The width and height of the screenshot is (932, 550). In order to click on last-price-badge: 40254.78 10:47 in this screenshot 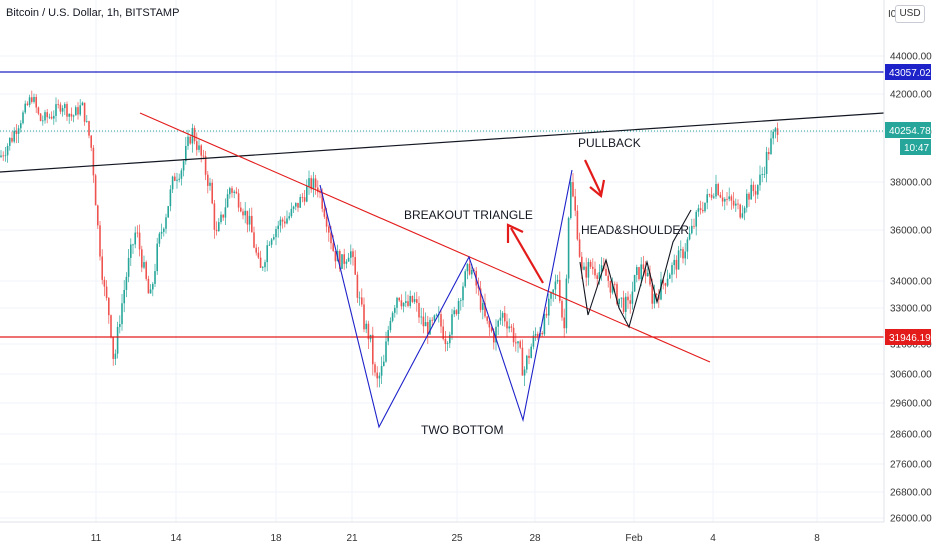, I will do `click(908, 138)`.